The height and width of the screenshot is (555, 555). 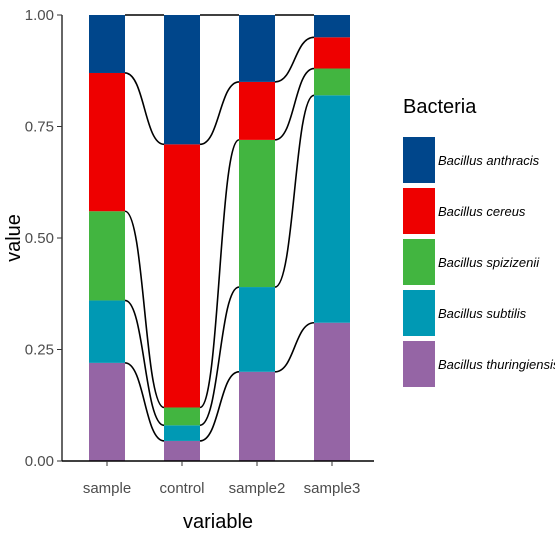 I want to click on bar-segment-sample2-bacillus-thuringiensis, so click(x=257, y=416).